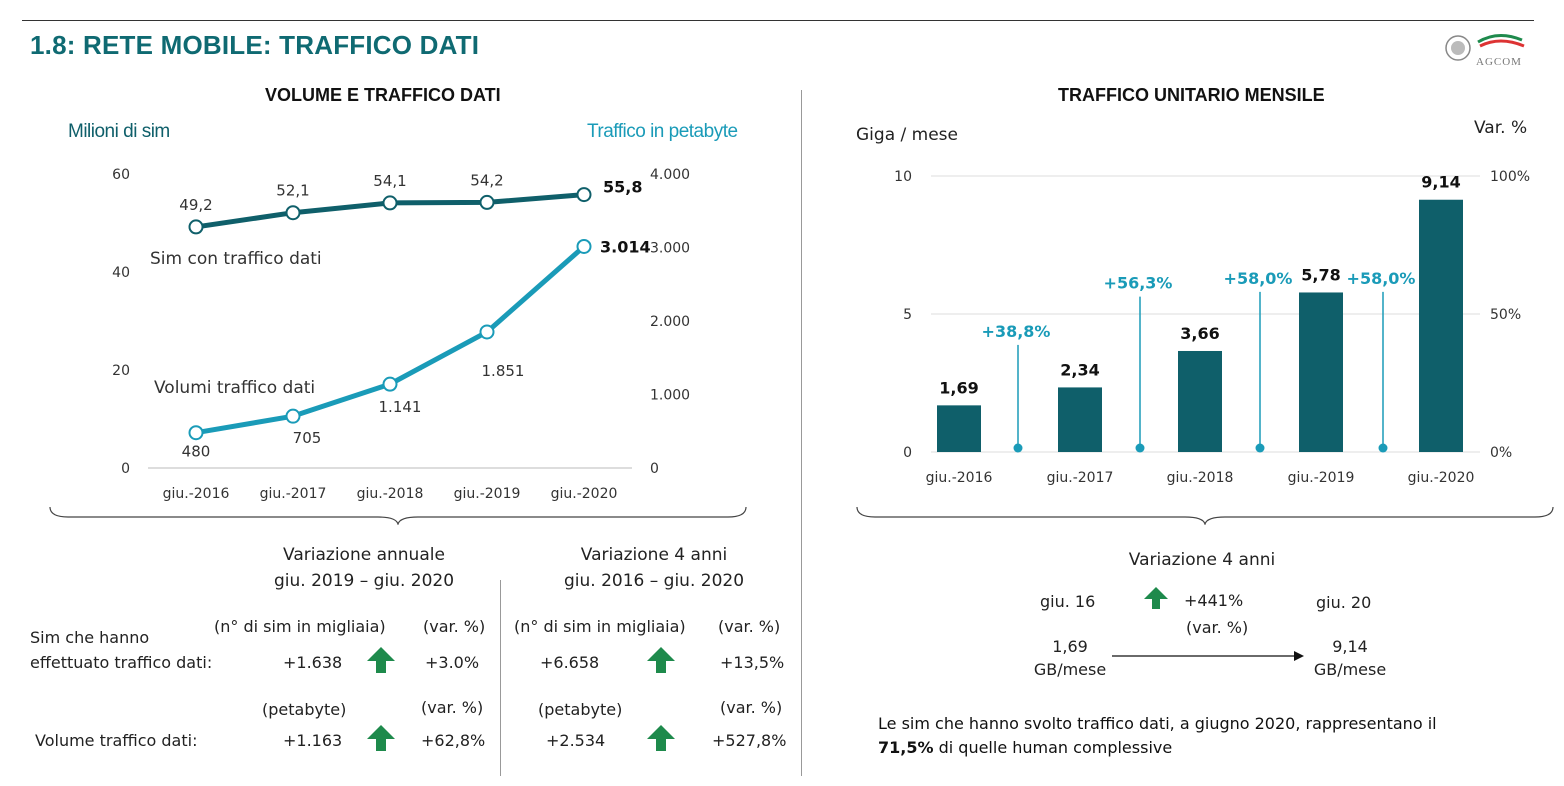 The image size is (1564, 786). I want to click on summary-to-label: giu. 20, so click(1344, 602).